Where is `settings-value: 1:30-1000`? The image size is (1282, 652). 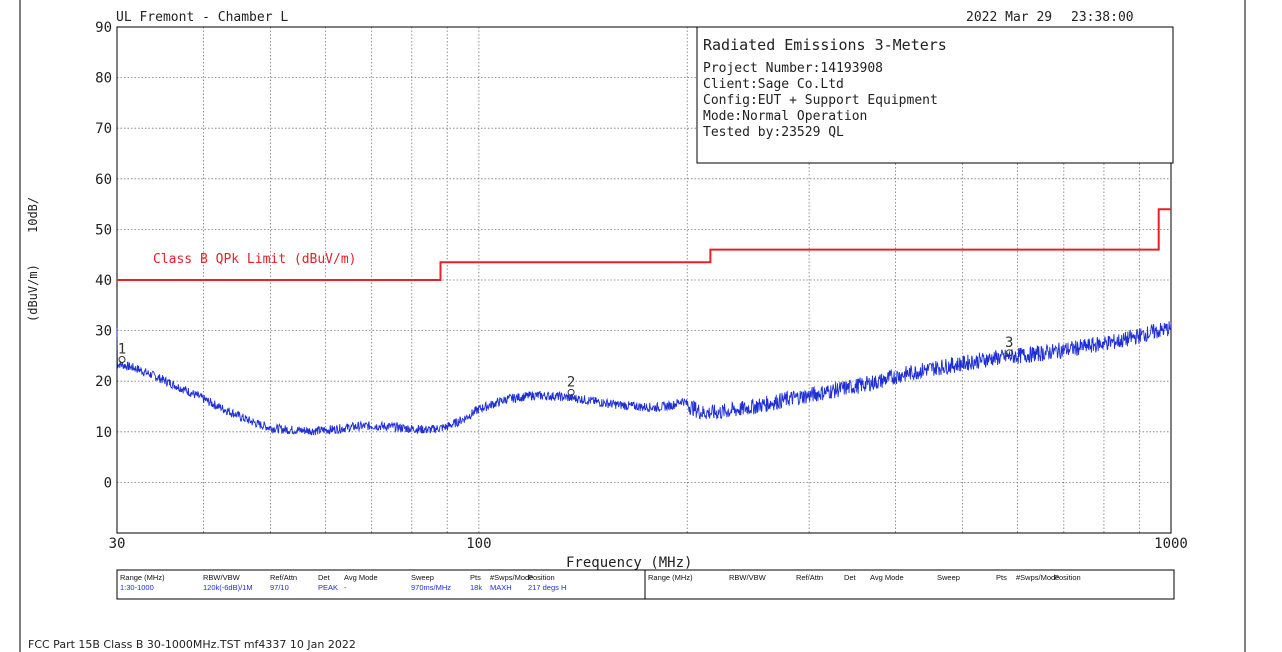
settings-value: 1:30-1000 is located at coordinates (137, 587).